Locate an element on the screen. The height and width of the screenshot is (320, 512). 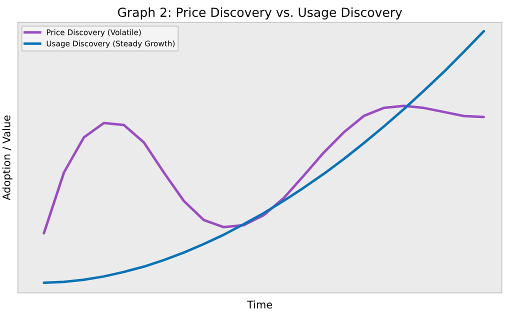
chart-title: Graph 2: Price Discovery vs. Usage Discovery is located at coordinates (260, 13).